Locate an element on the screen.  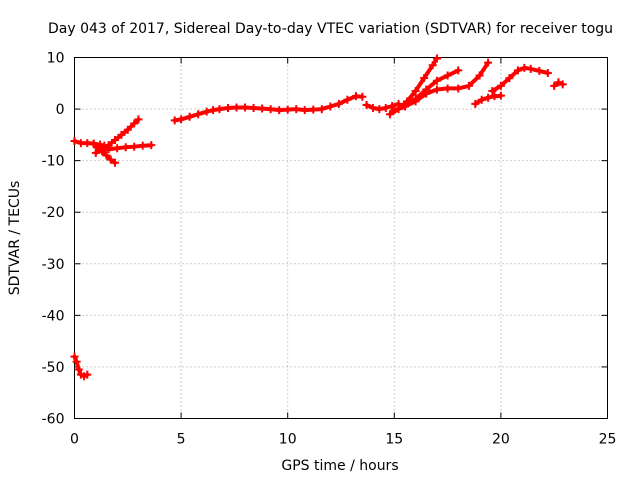
series-arc-evening-a is located at coordinates (488, 99).